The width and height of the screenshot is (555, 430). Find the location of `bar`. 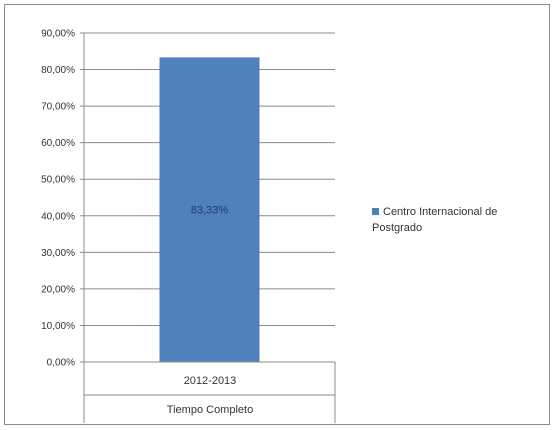

bar is located at coordinates (209, 209).